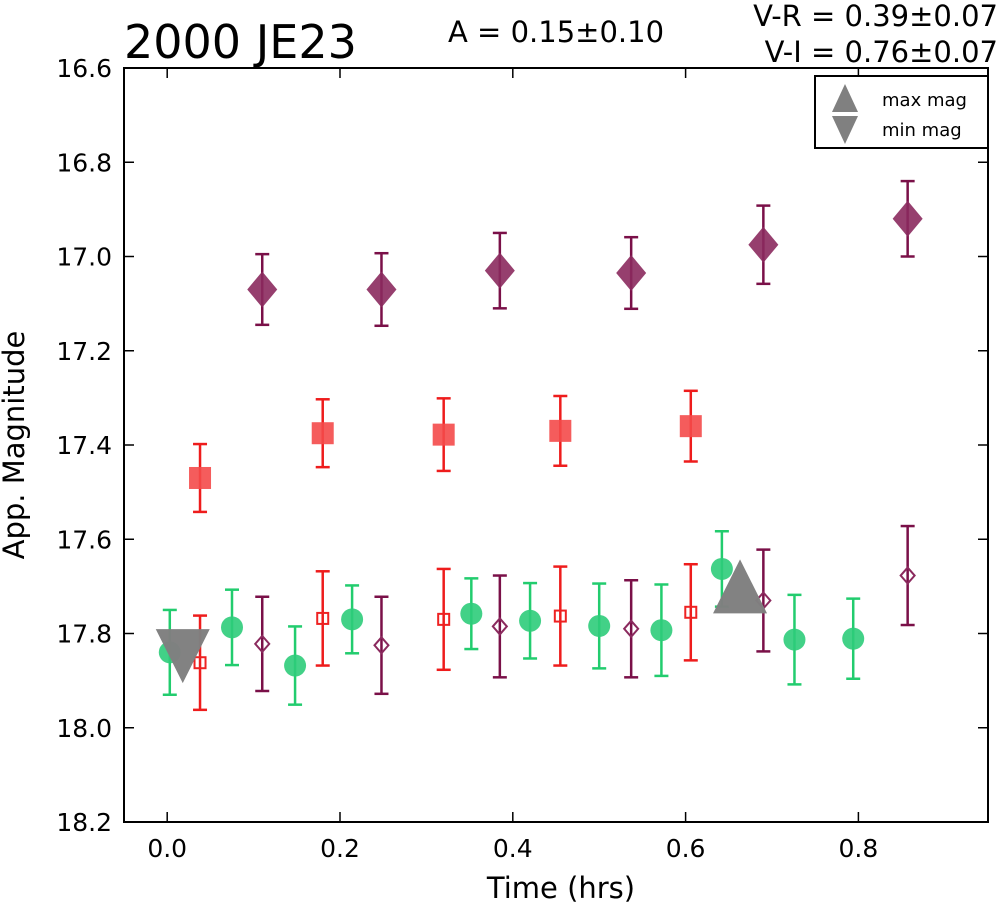 Image resolution: width=1001 pixels, height=904 pixels. What do you see at coordinates (924, 100) in the screenshot?
I see `legend-label: max mag` at bounding box center [924, 100].